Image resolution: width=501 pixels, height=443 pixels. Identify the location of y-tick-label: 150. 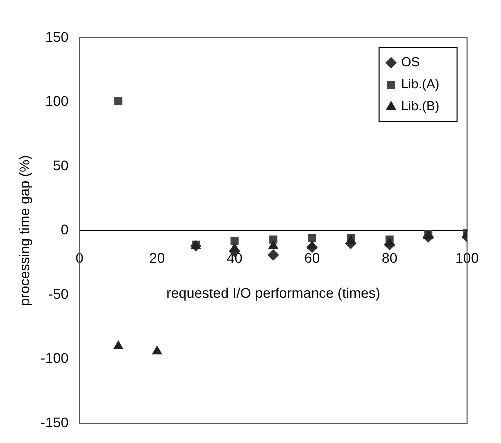
(57, 36).